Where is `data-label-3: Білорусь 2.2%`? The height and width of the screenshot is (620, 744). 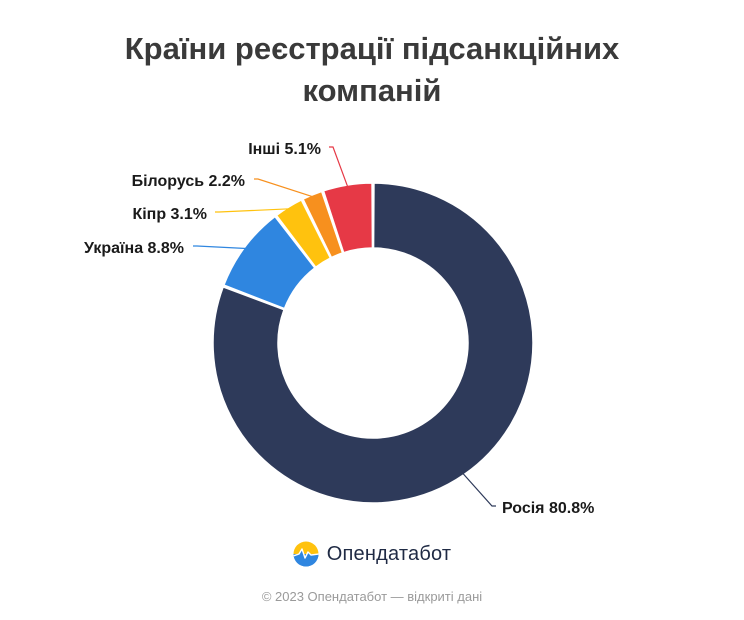 data-label-3: Білорусь 2.2% is located at coordinates (188, 181).